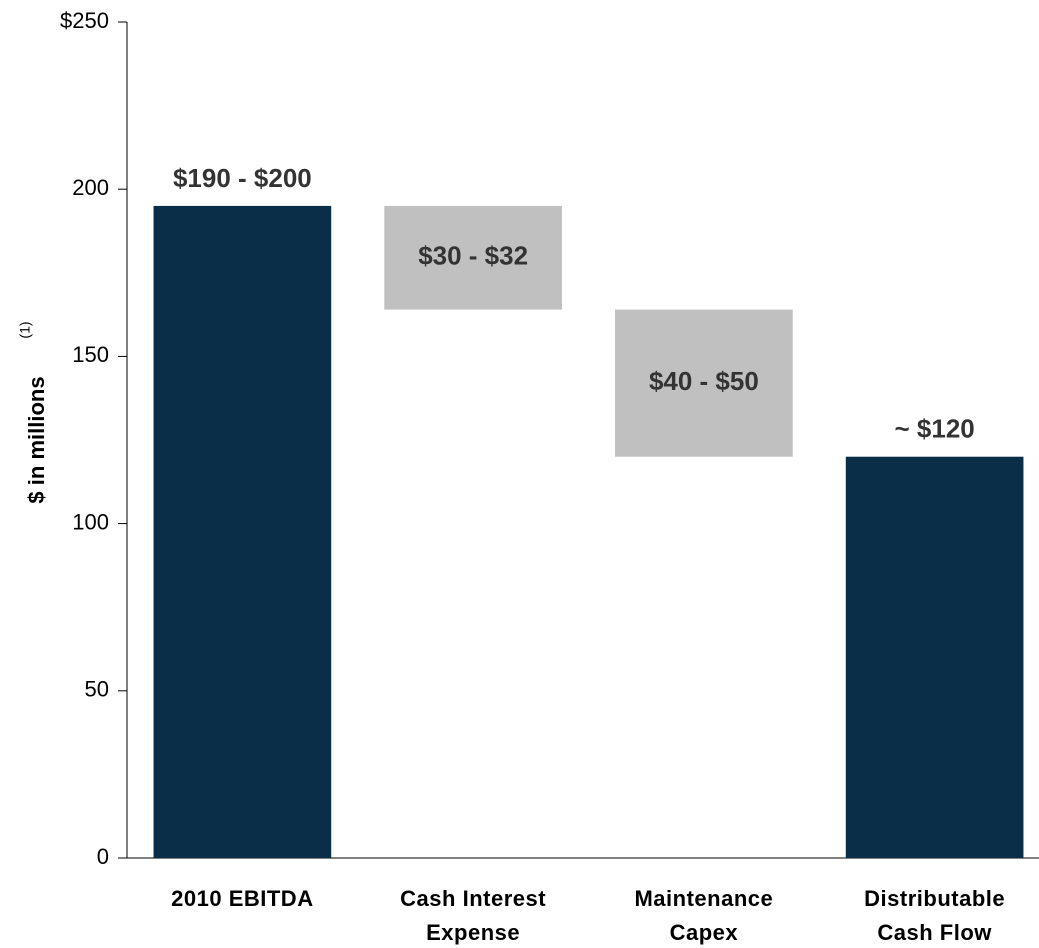 The height and width of the screenshot is (948, 1039). Describe the element at coordinates (703, 898) in the screenshot. I see `x-tick-label: Maintenance` at that location.